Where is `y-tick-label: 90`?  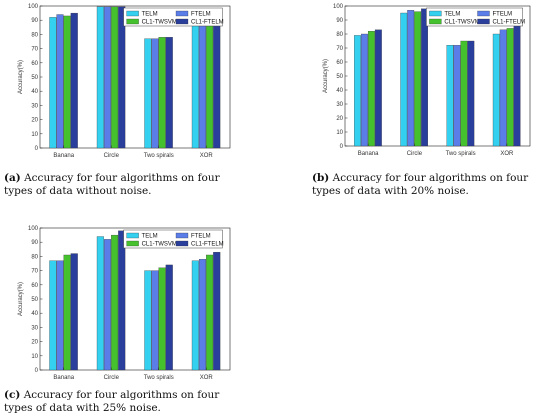
y-tick-label: 90 is located at coordinates (34, 243).